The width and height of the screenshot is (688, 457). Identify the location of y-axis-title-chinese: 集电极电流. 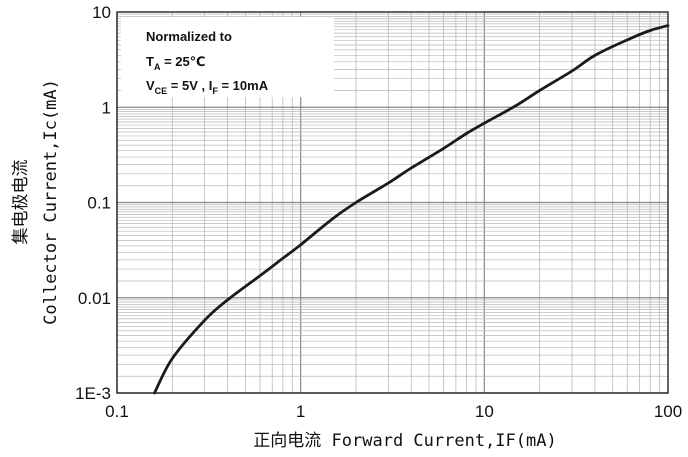
(21, 202).